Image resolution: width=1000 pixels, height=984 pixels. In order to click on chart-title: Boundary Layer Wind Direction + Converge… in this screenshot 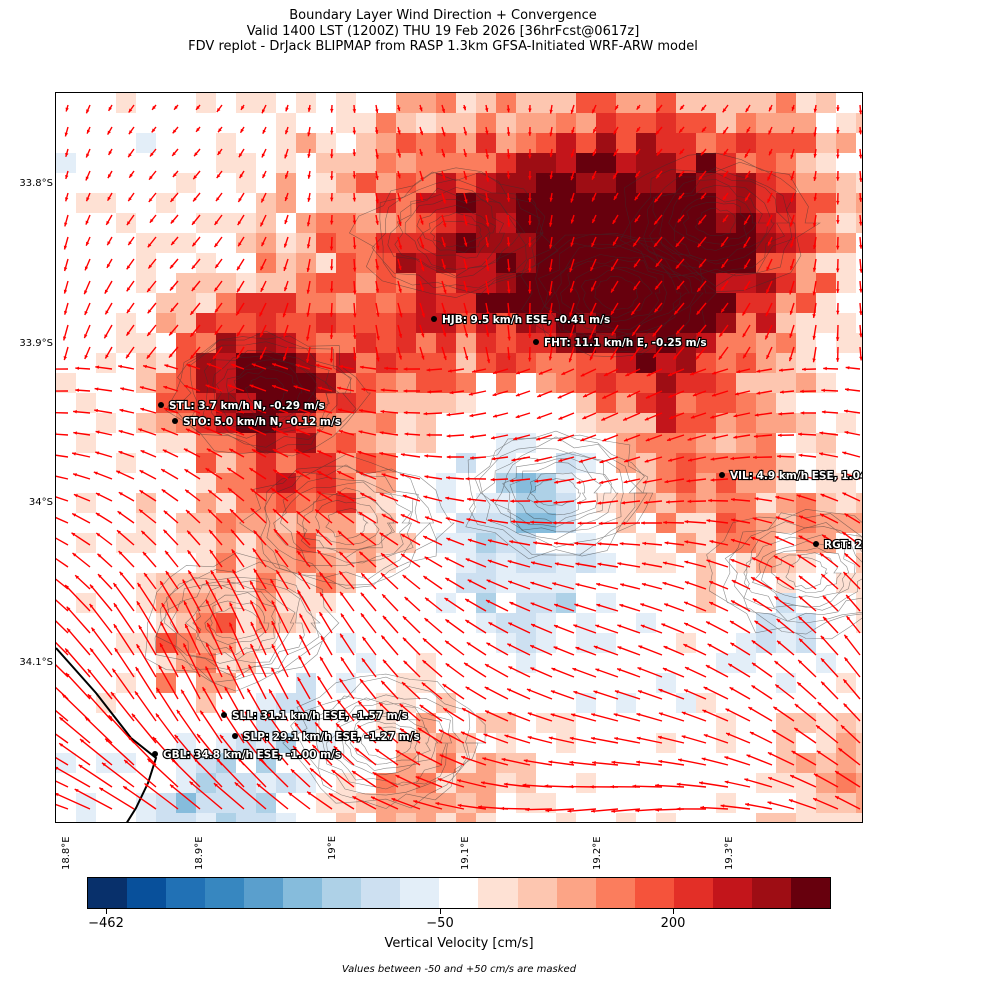, I will do `click(443, 31)`.